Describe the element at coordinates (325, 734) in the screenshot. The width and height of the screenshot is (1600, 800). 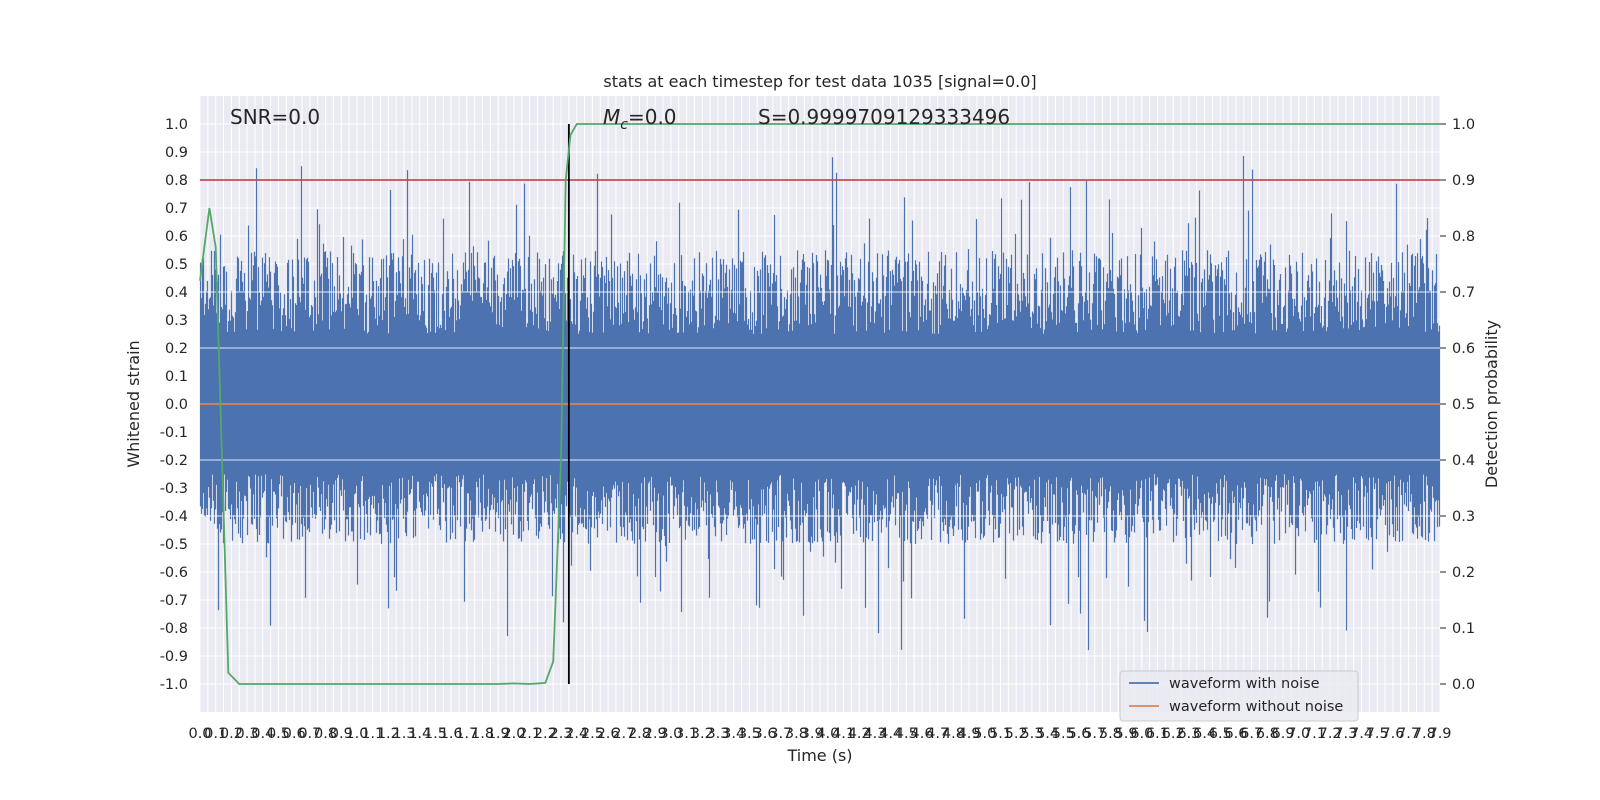
I see `x-tick-label: 0.8` at that location.